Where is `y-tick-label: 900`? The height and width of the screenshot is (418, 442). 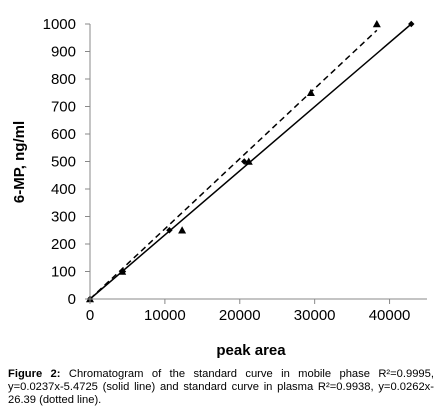 y-tick-label: 900 is located at coordinates (63, 52).